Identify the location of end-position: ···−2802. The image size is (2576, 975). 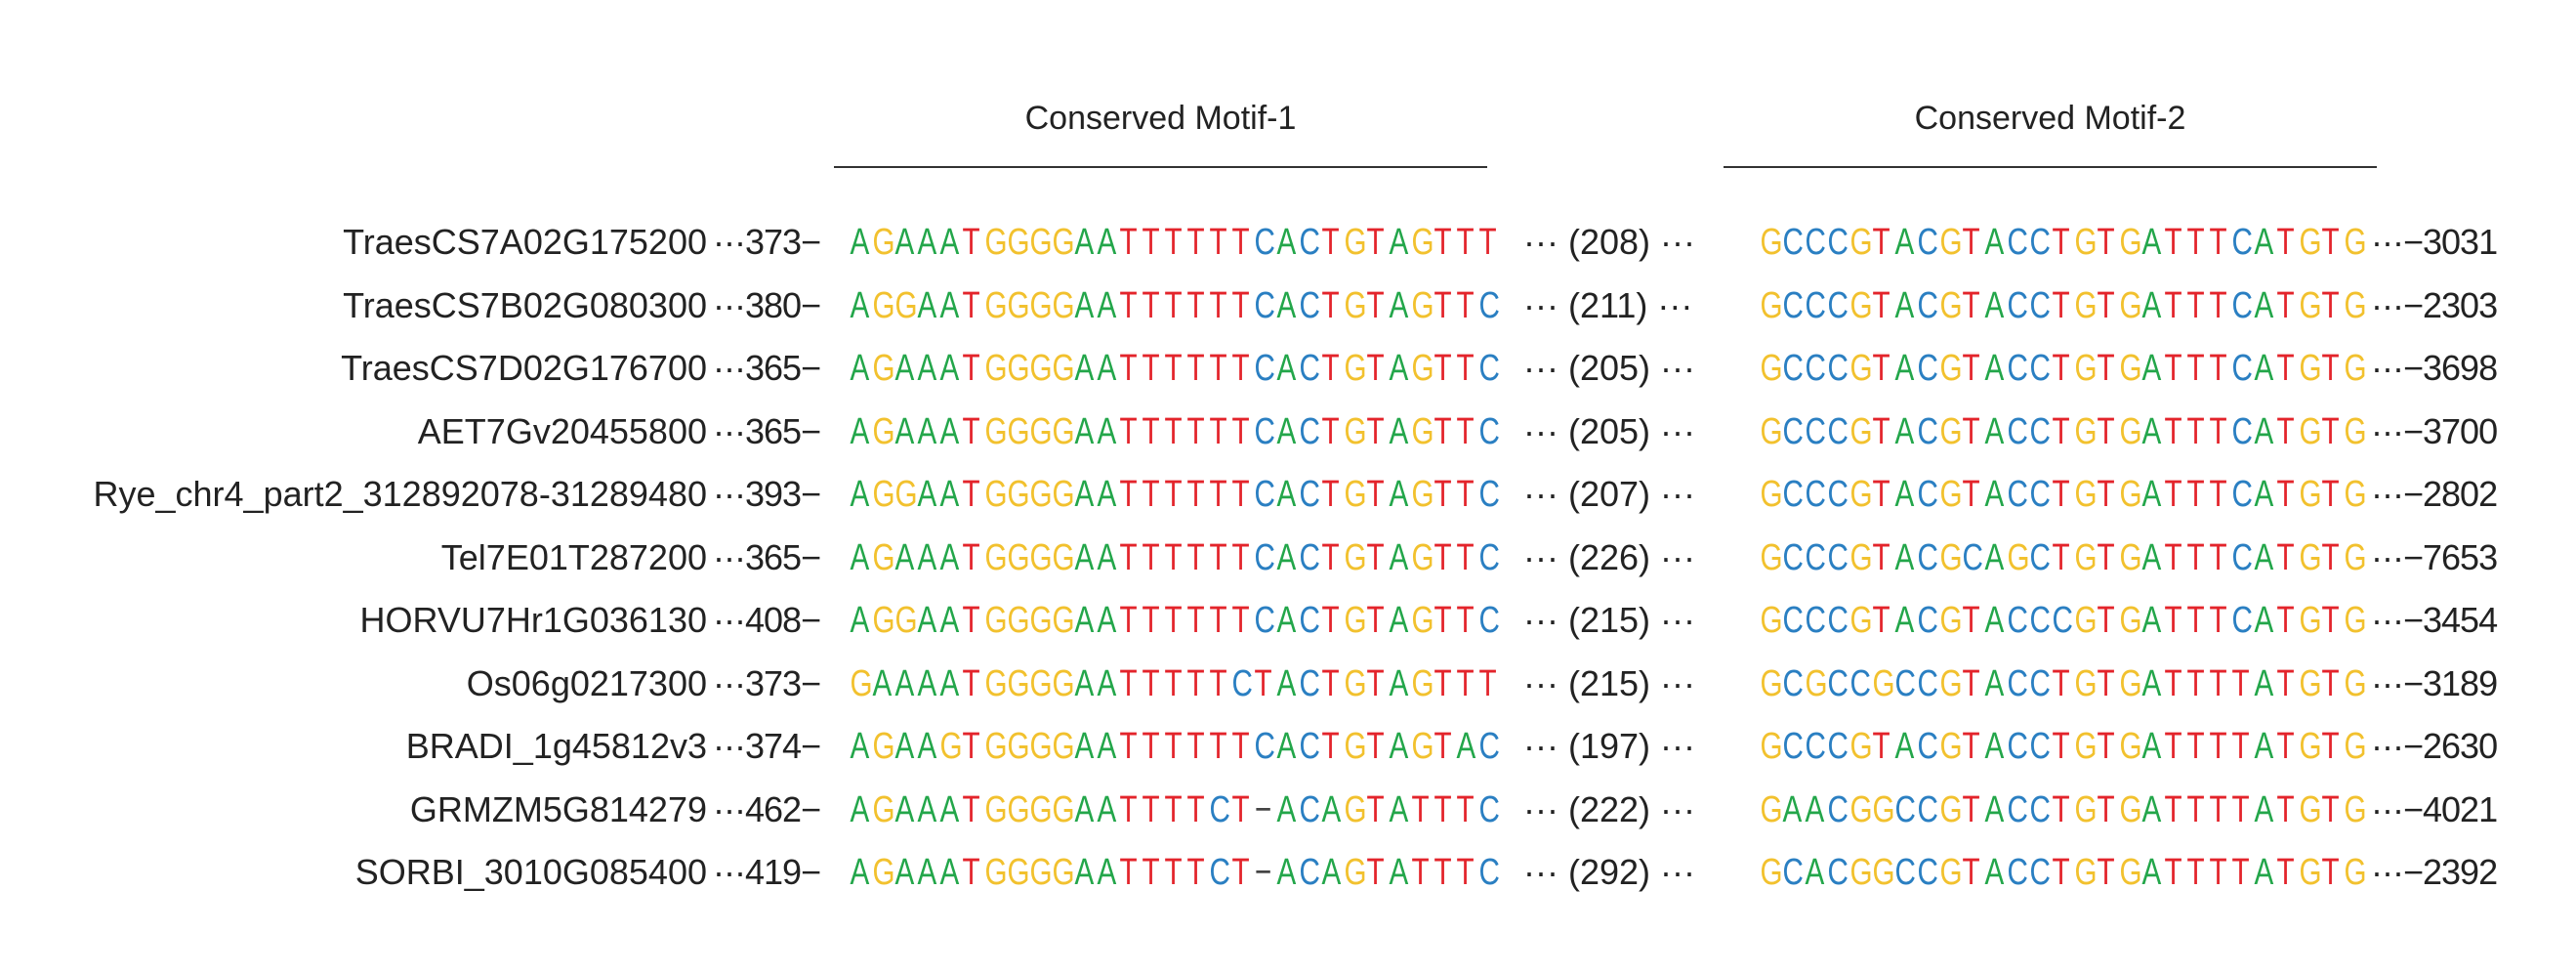
(2434, 494).